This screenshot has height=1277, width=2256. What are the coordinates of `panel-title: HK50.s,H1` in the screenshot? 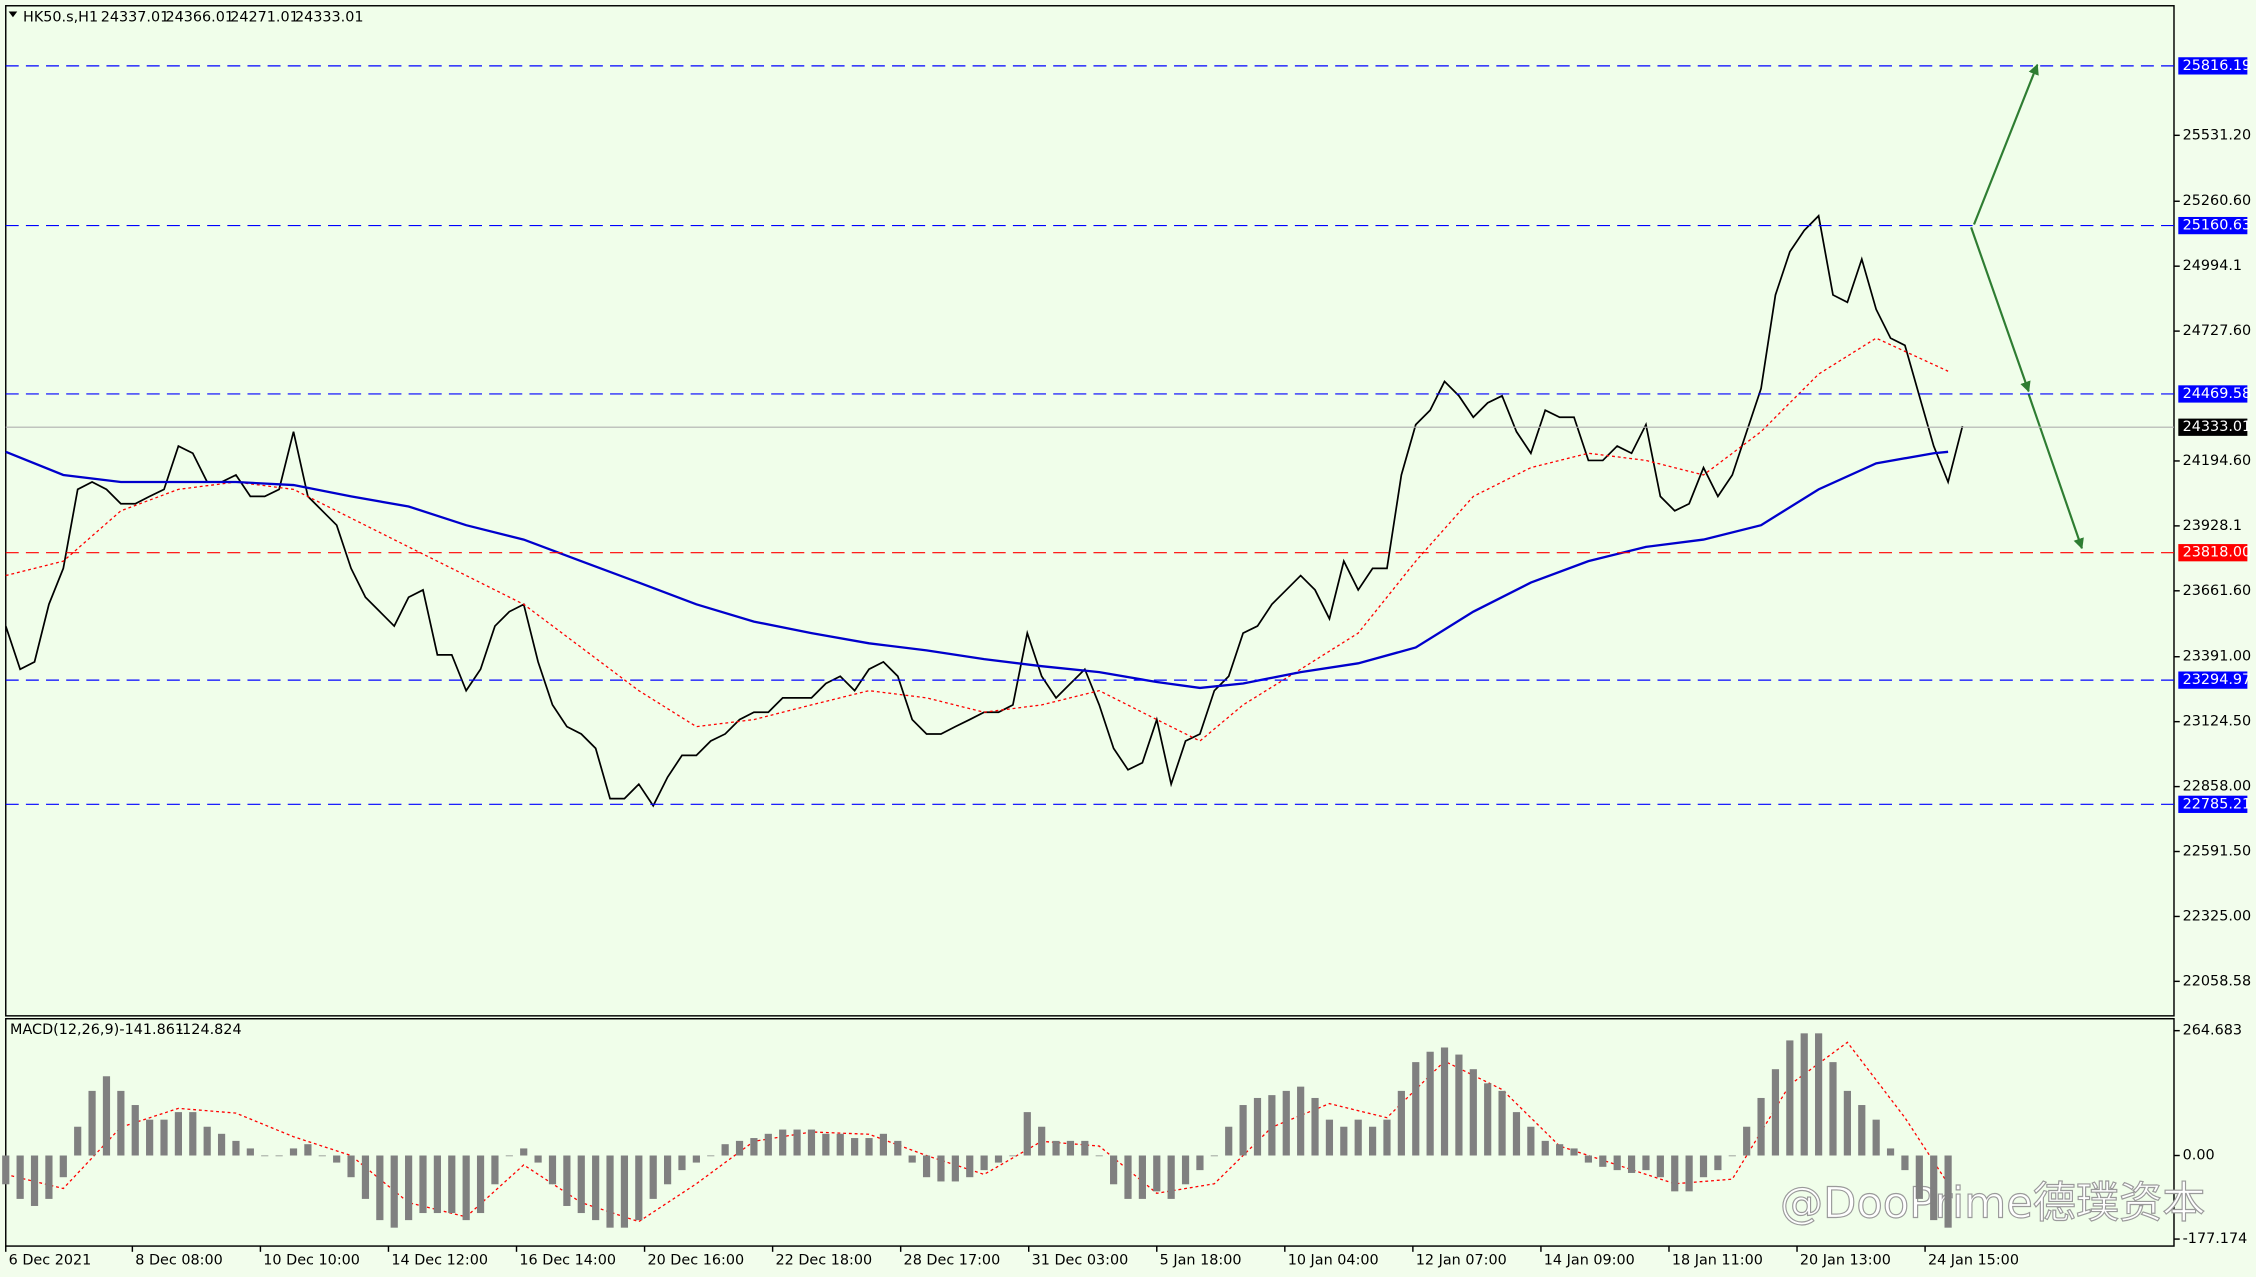 It's located at (60, 17).